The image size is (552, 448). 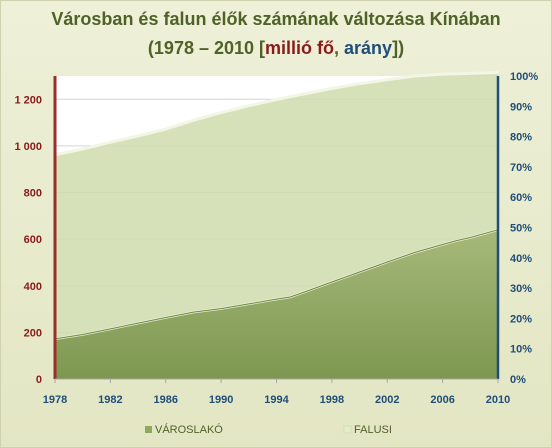 I want to click on y-right-tick-label: 10%, so click(x=521, y=350).